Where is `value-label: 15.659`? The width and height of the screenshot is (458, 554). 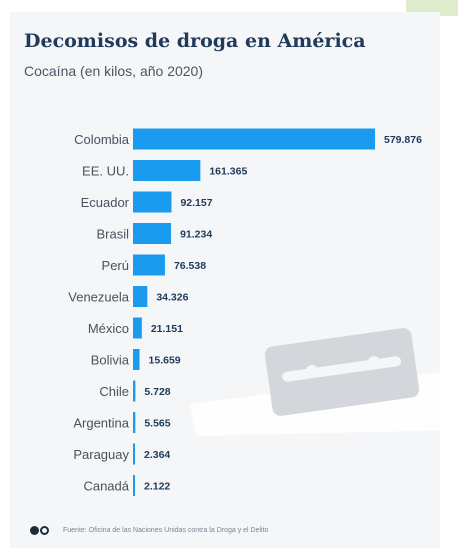
value-label: 15.659 is located at coordinates (165, 361).